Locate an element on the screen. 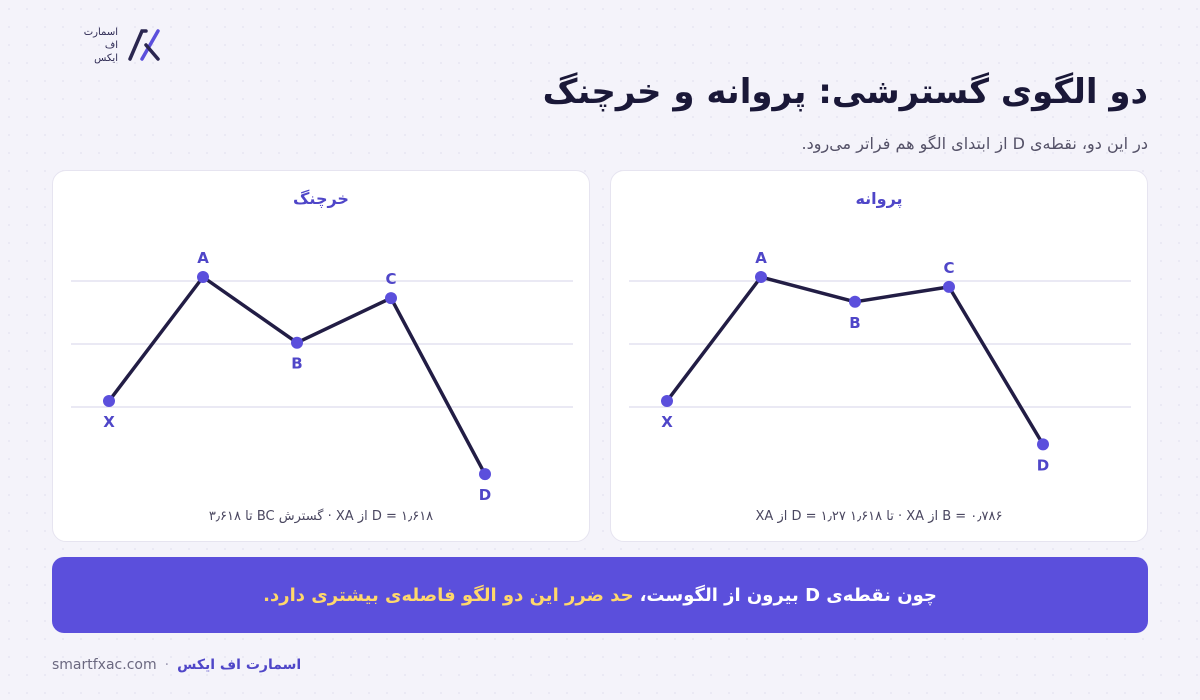 This screenshot has height=700, width=1200. footer: smartfxac.com · اسمارت اف ایکس is located at coordinates (176, 665).